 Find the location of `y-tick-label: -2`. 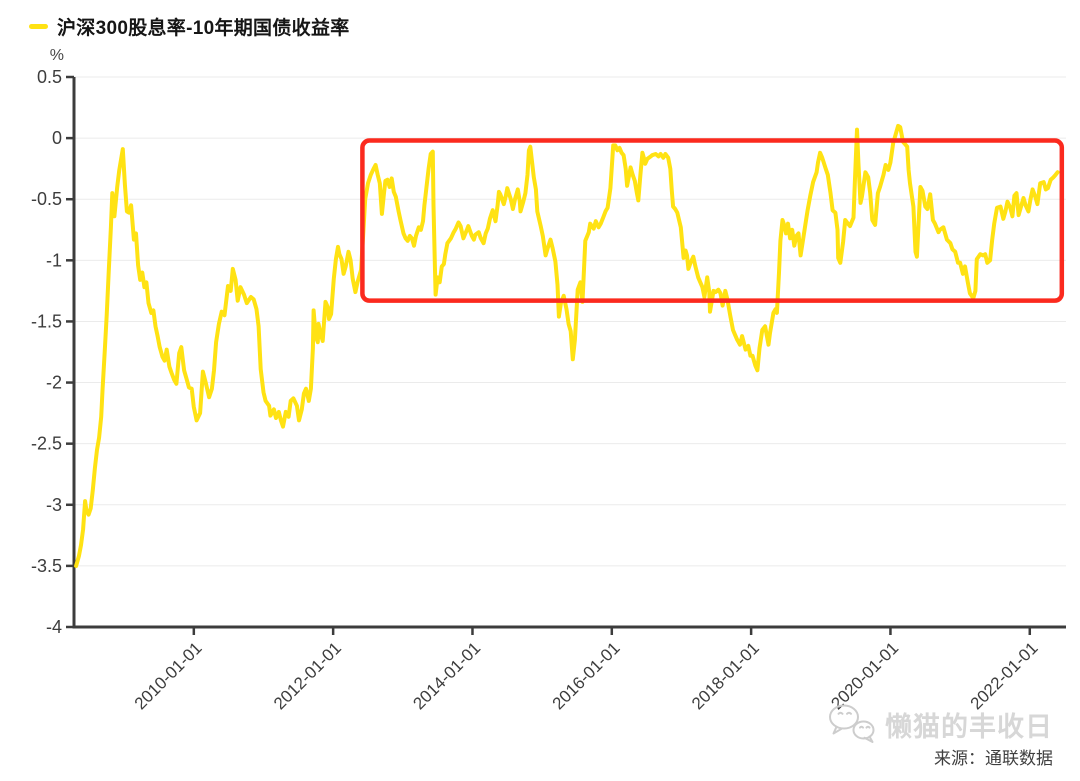

y-tick-label: -2 is located at coordinates (54, 383).